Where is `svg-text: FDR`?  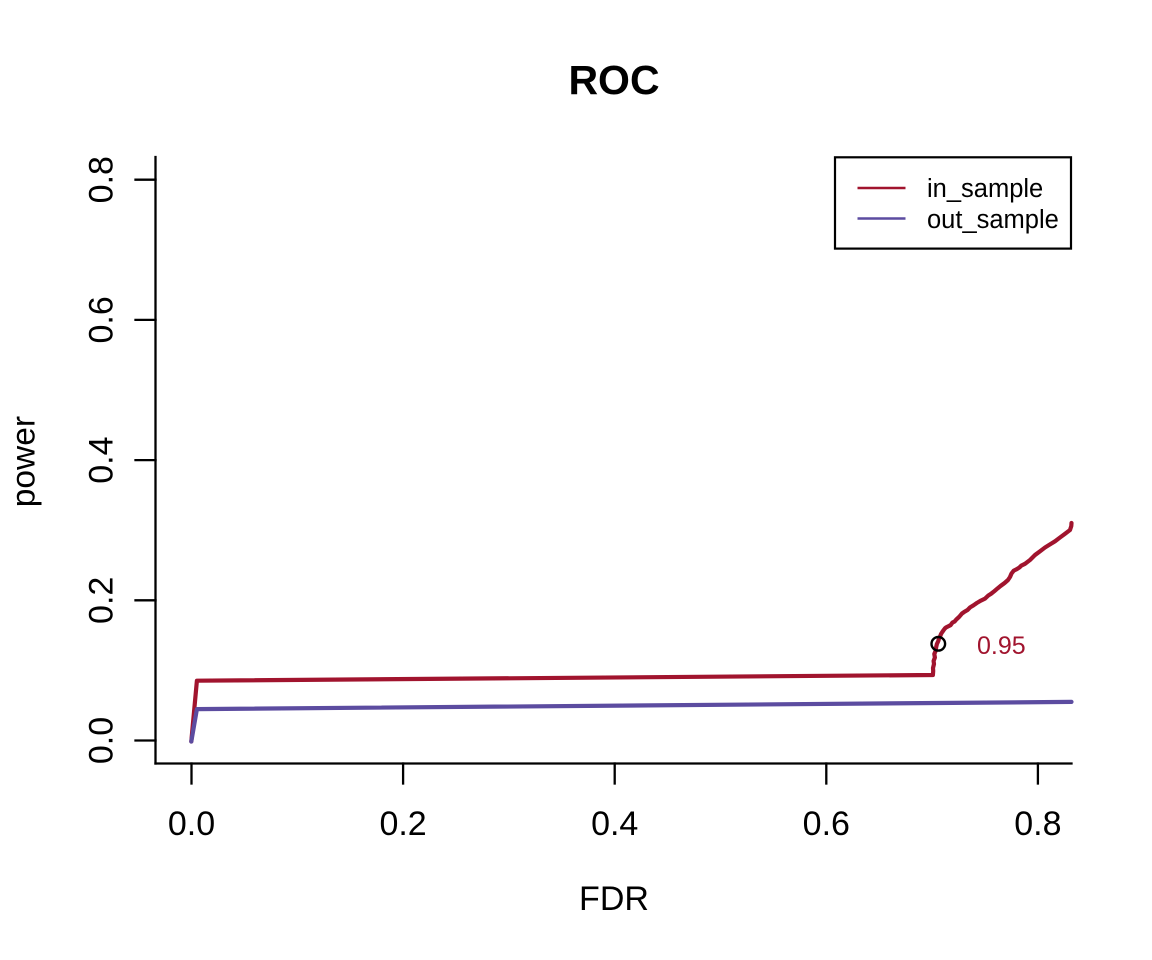 svg-text: FDR is located at coordinates (614, 899).